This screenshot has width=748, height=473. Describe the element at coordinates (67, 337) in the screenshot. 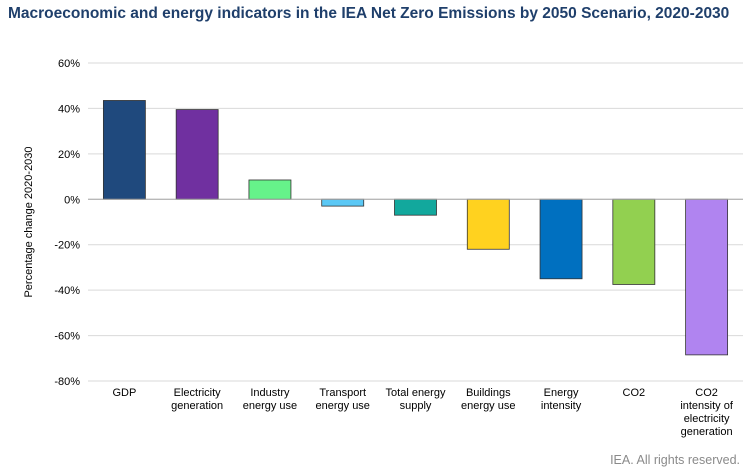

I see `y-tick-label: -60%` at that location.